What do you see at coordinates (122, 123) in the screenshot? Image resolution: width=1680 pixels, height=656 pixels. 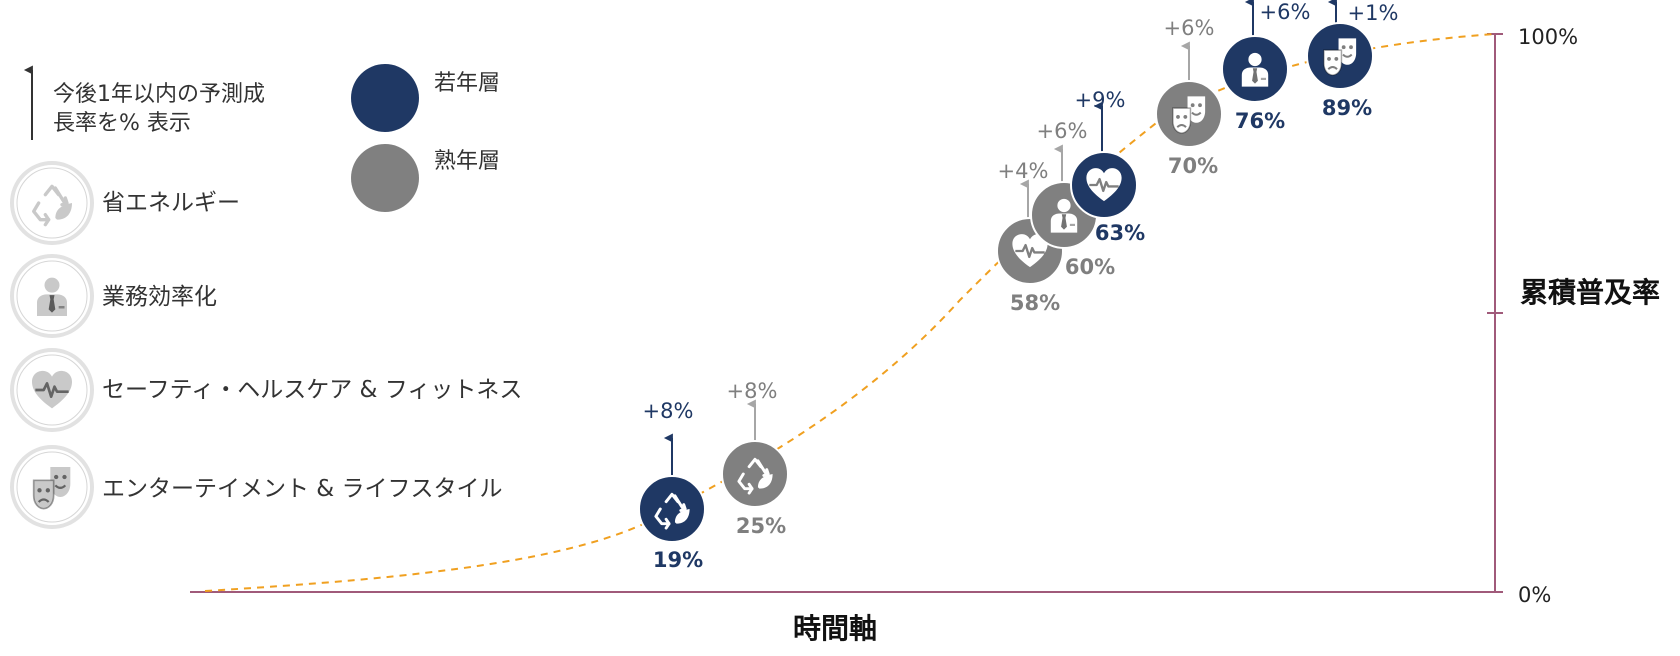 I see `legend-growth-note-line-2: 長率を% 表示` at bounding box center [122, 123].